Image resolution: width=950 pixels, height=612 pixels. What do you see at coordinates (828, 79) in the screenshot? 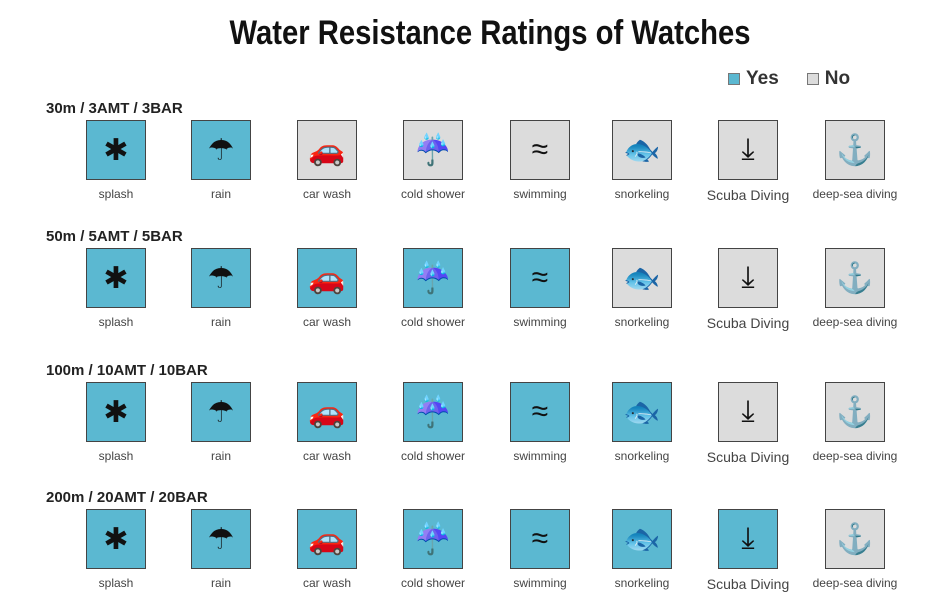
I see `legend-no: No` at bounding box center [828, 79].